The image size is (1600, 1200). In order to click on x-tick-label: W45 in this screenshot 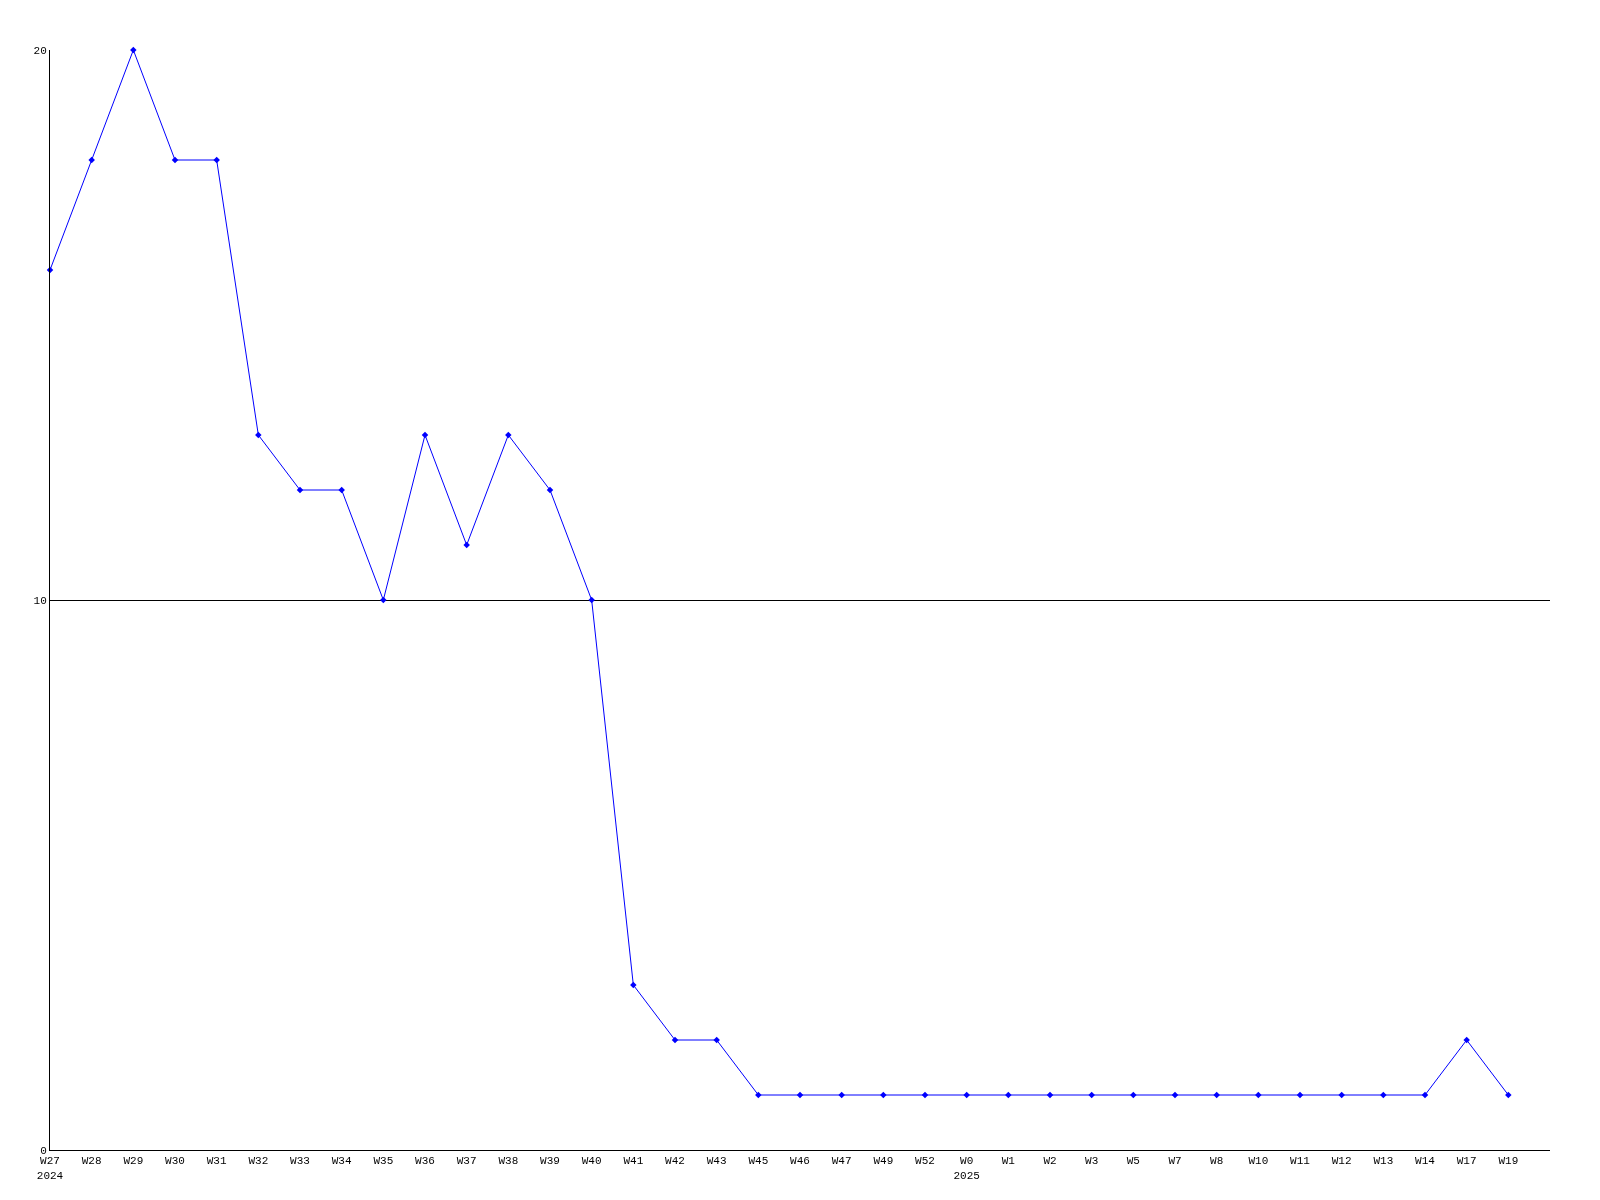, I will do `click(758, 1161)`.